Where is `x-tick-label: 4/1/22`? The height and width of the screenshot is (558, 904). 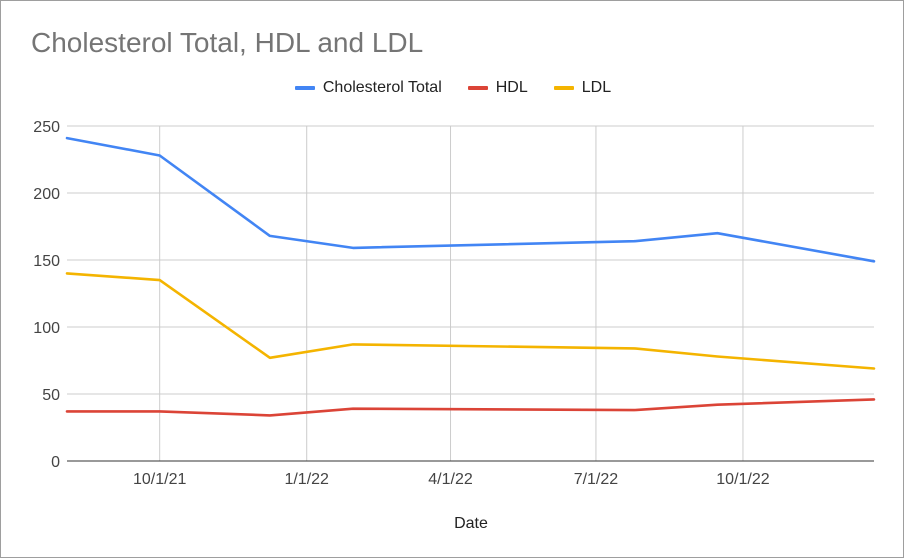
x-tick-label: 4/1/22 is located at coordinates (450, 479).